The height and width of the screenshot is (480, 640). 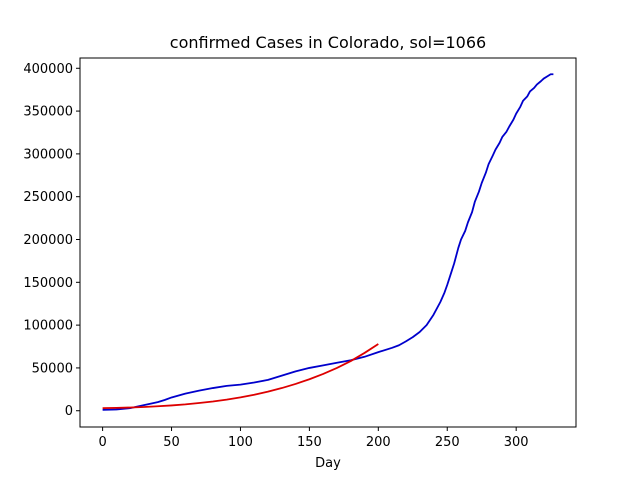 What do you see at coordinates (171, 442) in the screenshot?
I see `x-tick-label: 50` at bounding box center [171, 442].